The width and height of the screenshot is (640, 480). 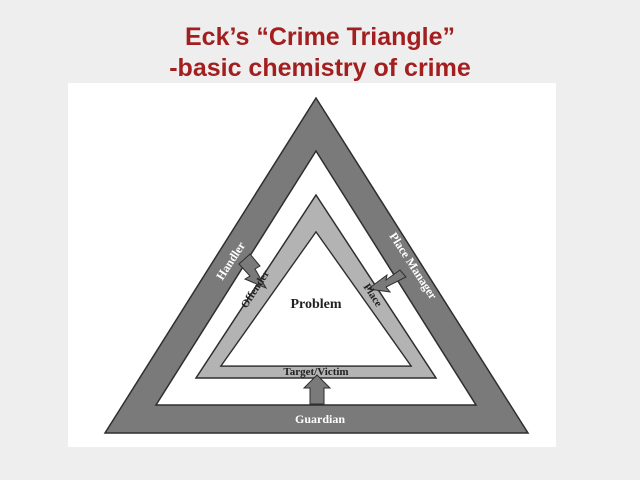 I want to click on arrow-manager-to-place, so click(x=386, y=281).